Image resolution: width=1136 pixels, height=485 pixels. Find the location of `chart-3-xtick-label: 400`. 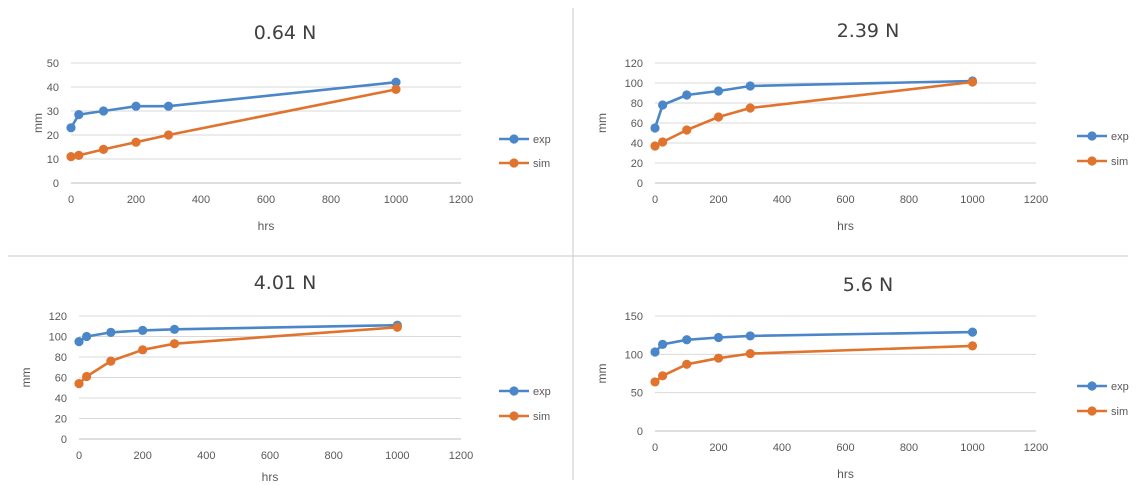

chart-3-xtick-label: 400 is located at coordinates (206, 456).